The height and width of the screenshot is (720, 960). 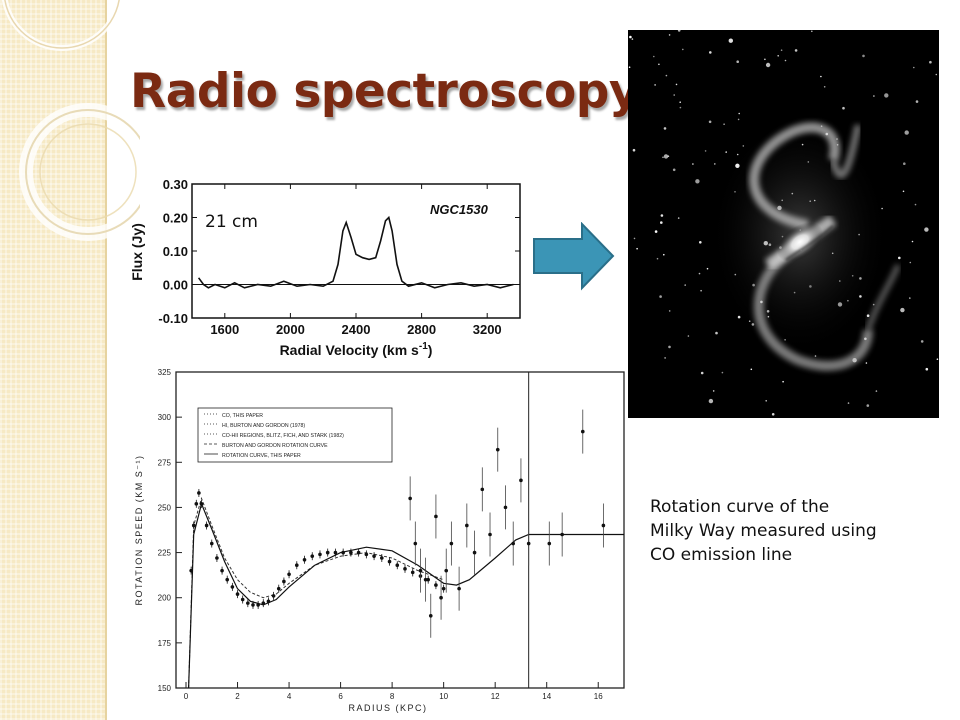 What do you see at coordinates (740, 507) in the screenshot?
I see `caption-line-1: Rotation curve of the` at bounding box center [740, 507].